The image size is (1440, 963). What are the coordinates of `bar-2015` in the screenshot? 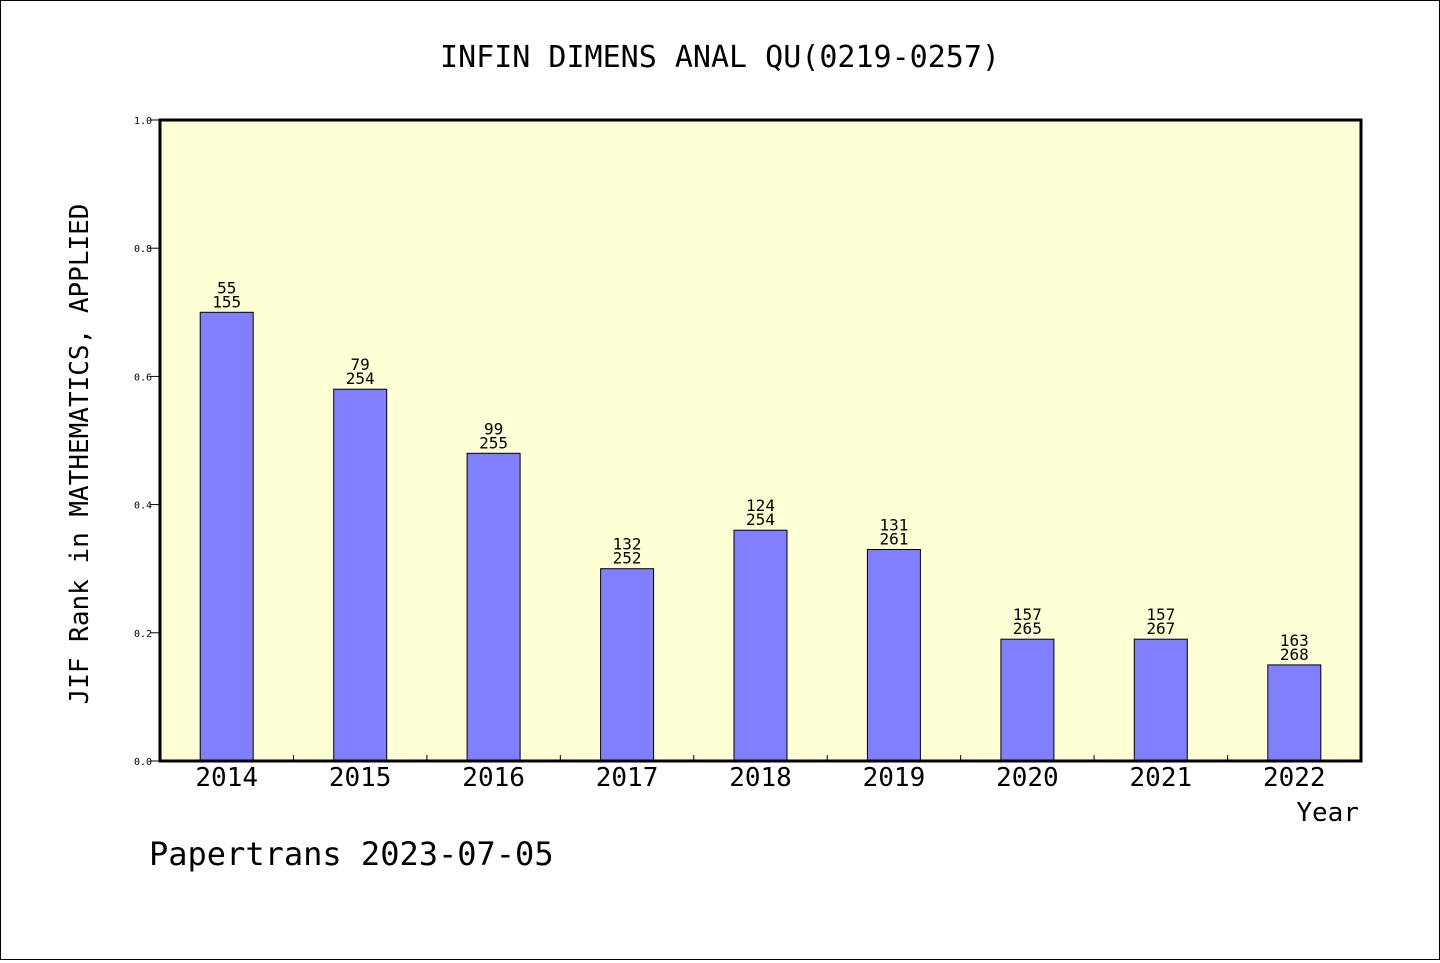 It's located at (360, 575).